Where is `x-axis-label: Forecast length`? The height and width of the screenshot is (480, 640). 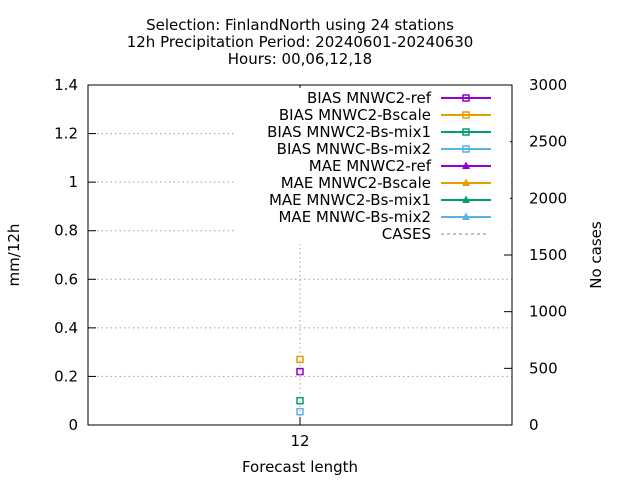 x-axis-label: Forecast length is located at coordinates (300, 467).